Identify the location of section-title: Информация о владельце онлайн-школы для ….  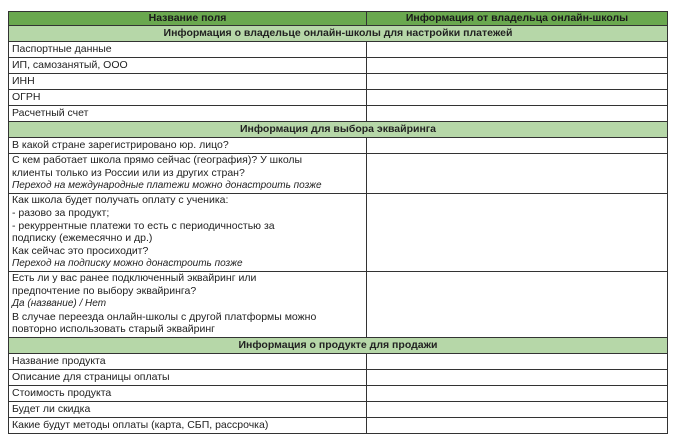
(338, 33).